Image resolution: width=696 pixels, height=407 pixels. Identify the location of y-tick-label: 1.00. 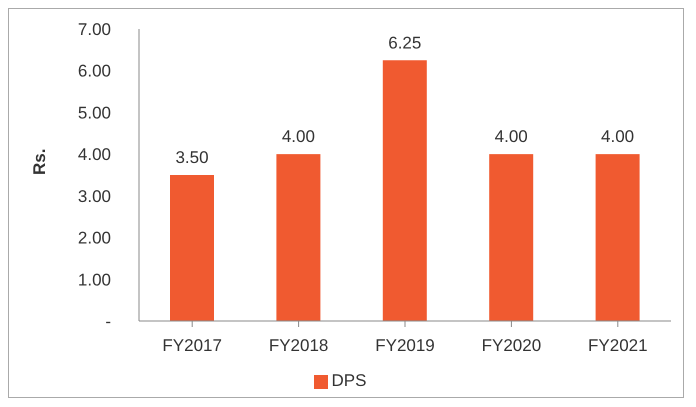
(94, 280).